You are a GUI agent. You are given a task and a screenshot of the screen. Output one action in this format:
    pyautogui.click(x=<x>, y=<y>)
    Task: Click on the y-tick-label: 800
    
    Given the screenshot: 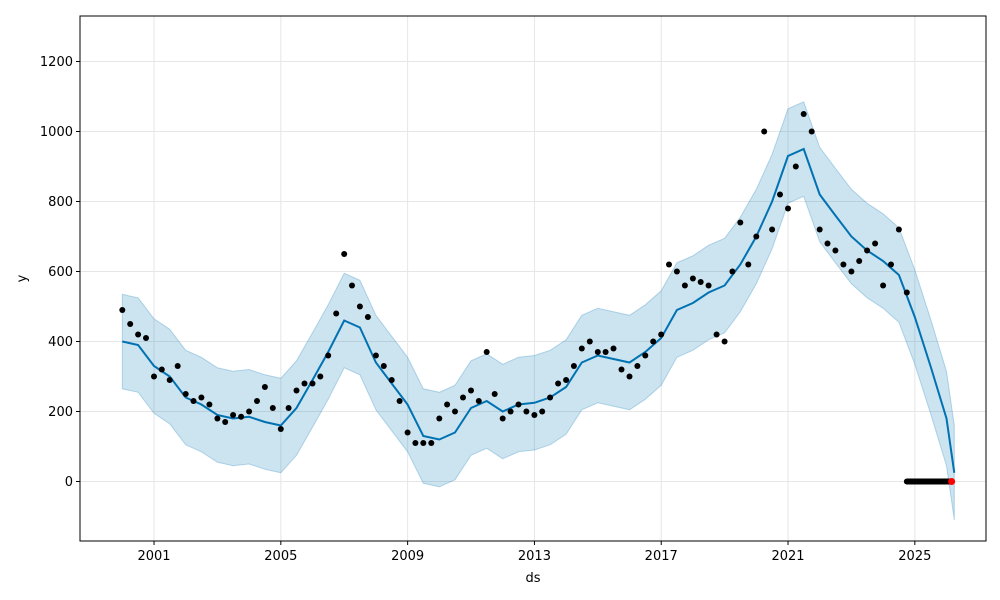 What is the action you would take?
    pyautogui.click(x=60, y=202)
    